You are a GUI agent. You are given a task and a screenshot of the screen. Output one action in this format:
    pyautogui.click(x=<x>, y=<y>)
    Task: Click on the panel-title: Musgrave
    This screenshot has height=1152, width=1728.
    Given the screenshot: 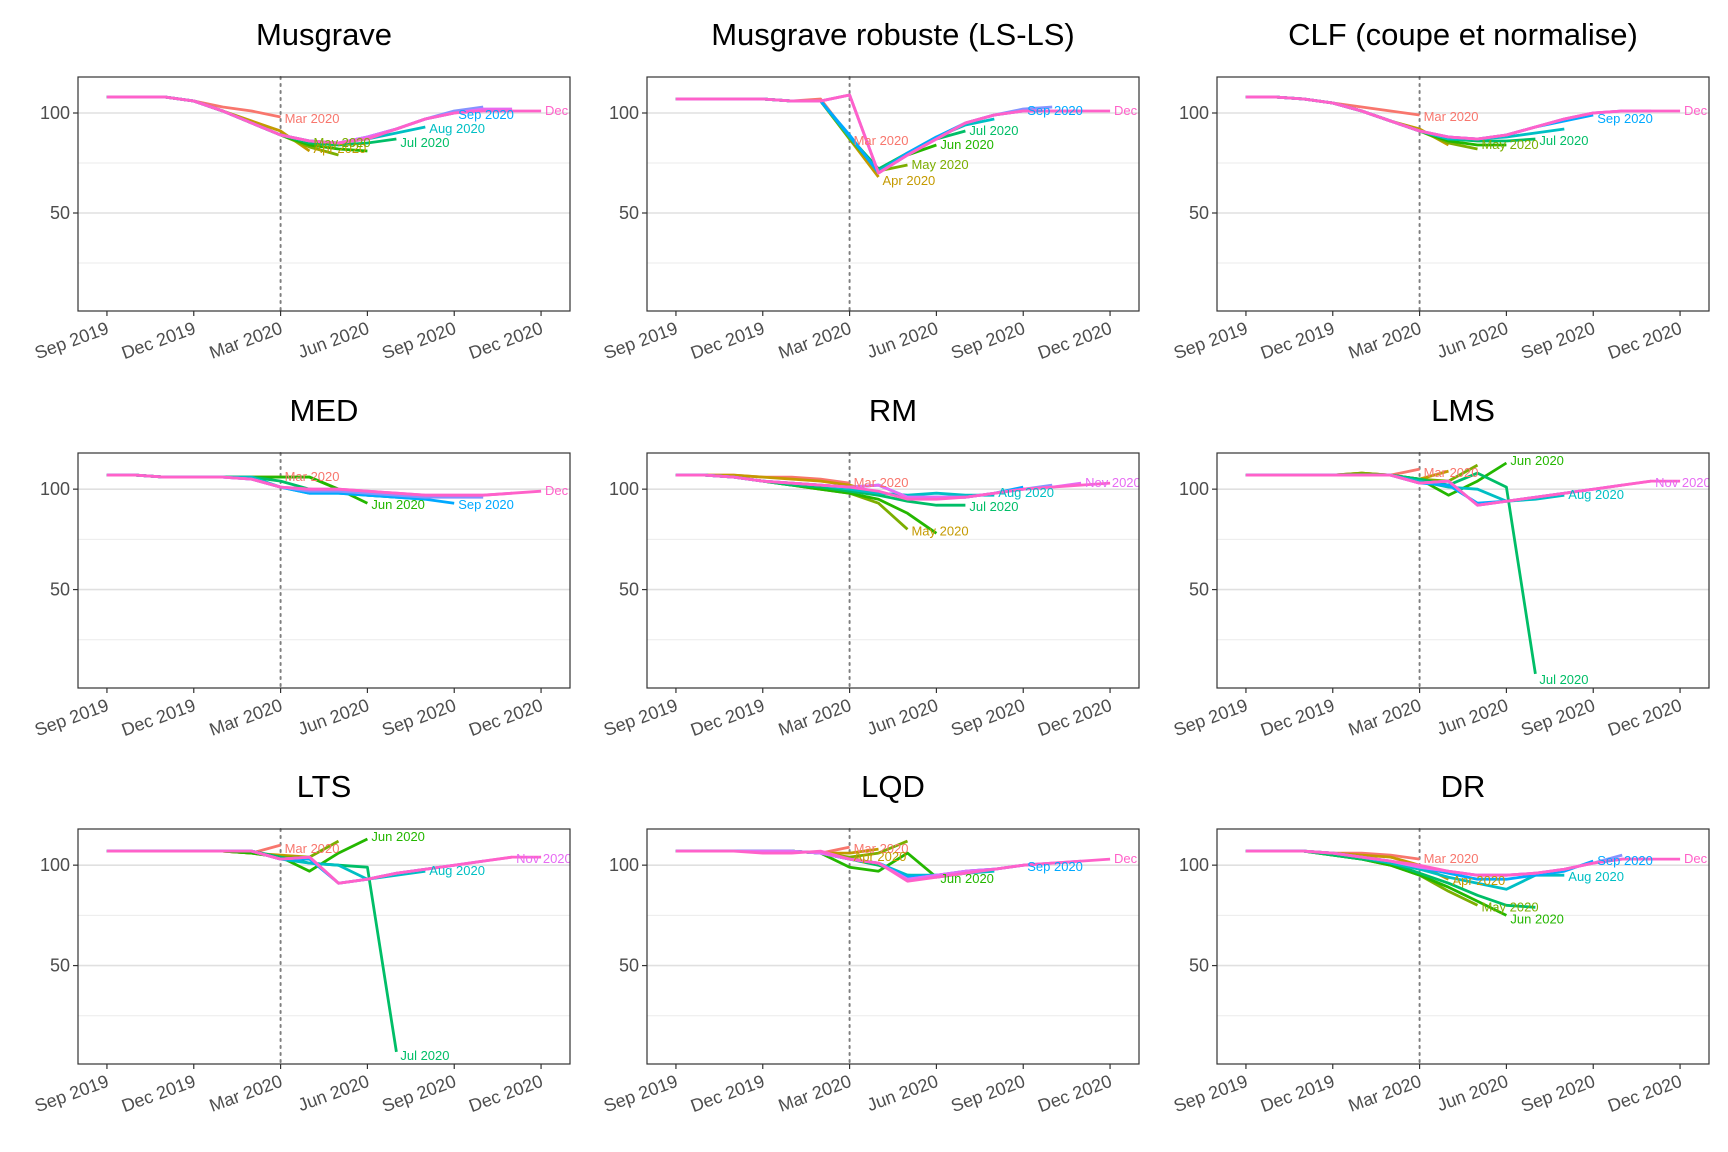 What is the action you would take?
    pyautogui.click(x=324, y=34)
    